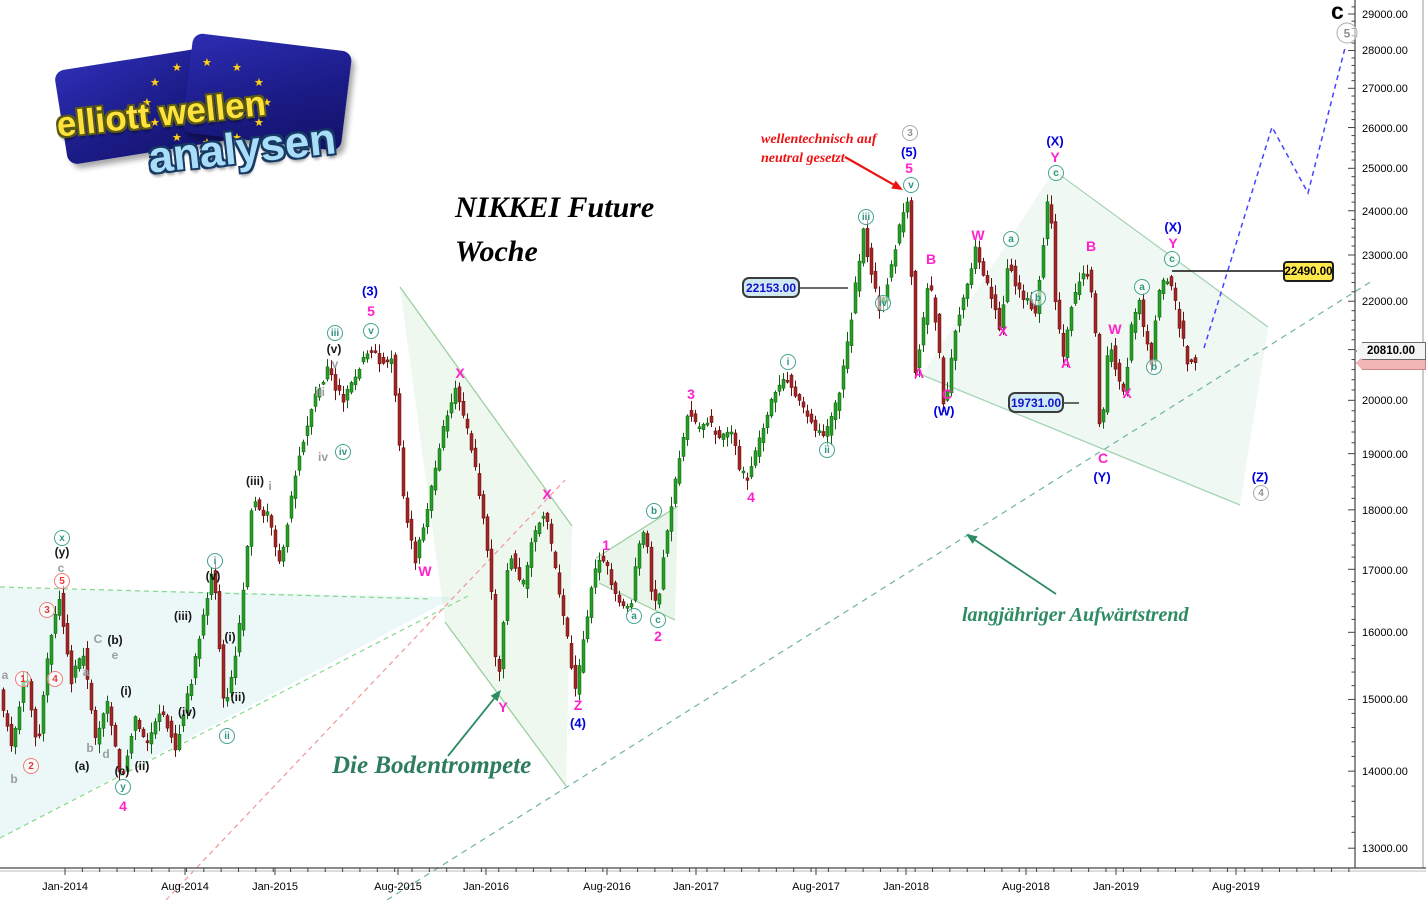 The width and height of the screenshot is (1426, 900). What do you see at coordinates (819, 139) in the screenshot?
I see `neutral-annotation-line1: wellentechnisch auf` at bounding box center [819, 139].